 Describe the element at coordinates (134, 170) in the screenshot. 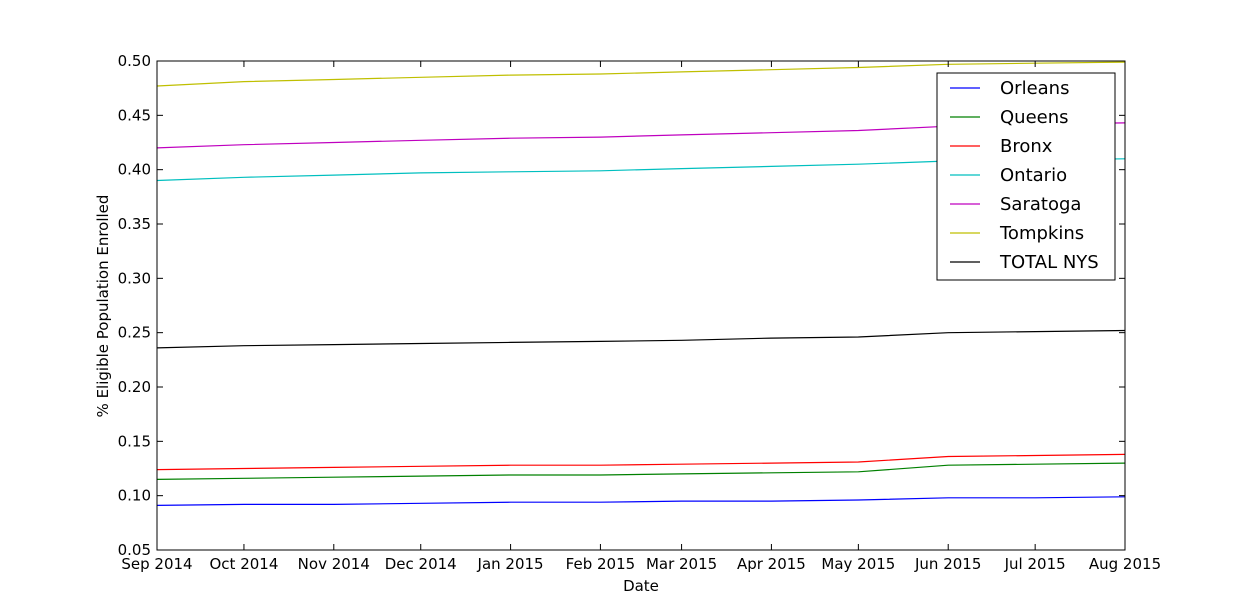

I see `y-tick-label: 0.40` at that location.